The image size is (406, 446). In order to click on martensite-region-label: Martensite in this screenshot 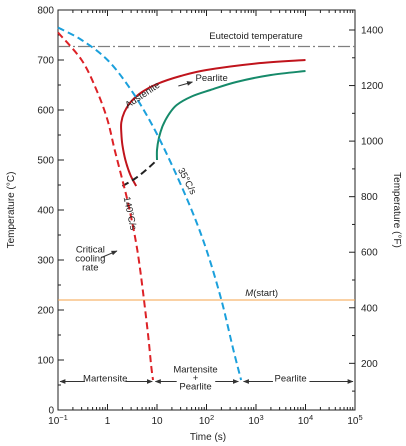, I will do `click(105, 379)`.